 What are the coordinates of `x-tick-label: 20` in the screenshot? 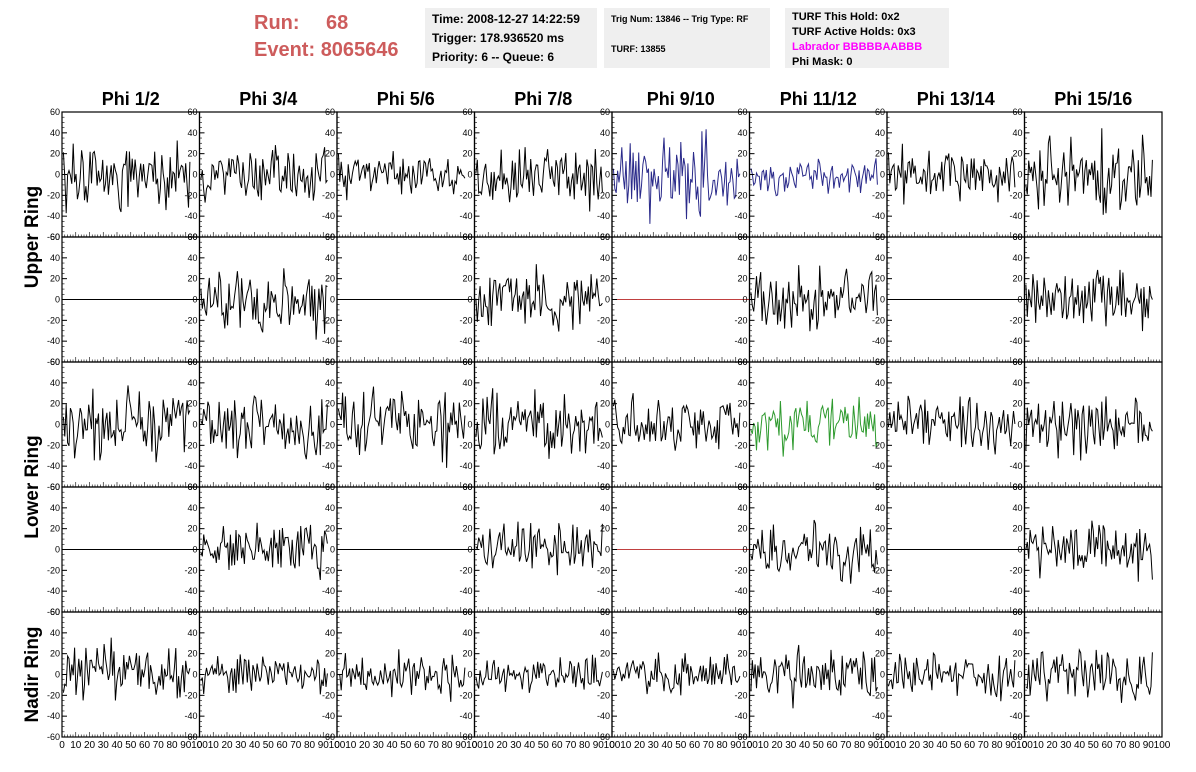 It's located at (777, 745).